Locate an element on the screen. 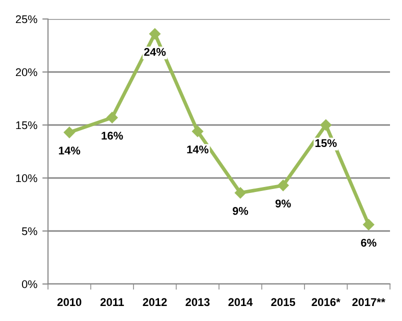 This screenshot has width=402, height=321. x-tick-label: 2017** is located at coordinates (369, 302).